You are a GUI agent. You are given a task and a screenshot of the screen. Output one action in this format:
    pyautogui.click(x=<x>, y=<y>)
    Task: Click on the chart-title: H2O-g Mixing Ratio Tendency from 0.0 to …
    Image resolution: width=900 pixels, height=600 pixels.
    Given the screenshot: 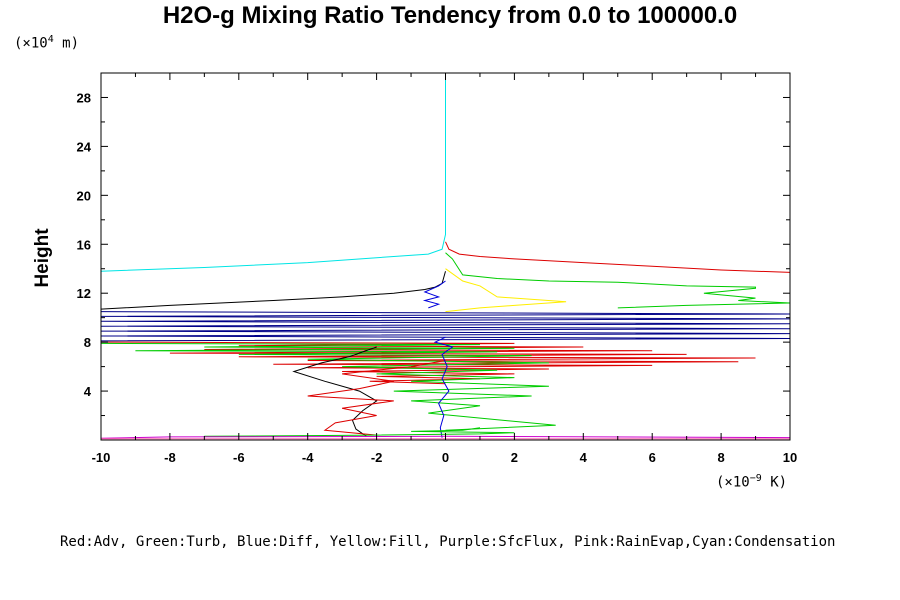 What is the action you would take?
    pyautogui.click(x=450, y=15)
    